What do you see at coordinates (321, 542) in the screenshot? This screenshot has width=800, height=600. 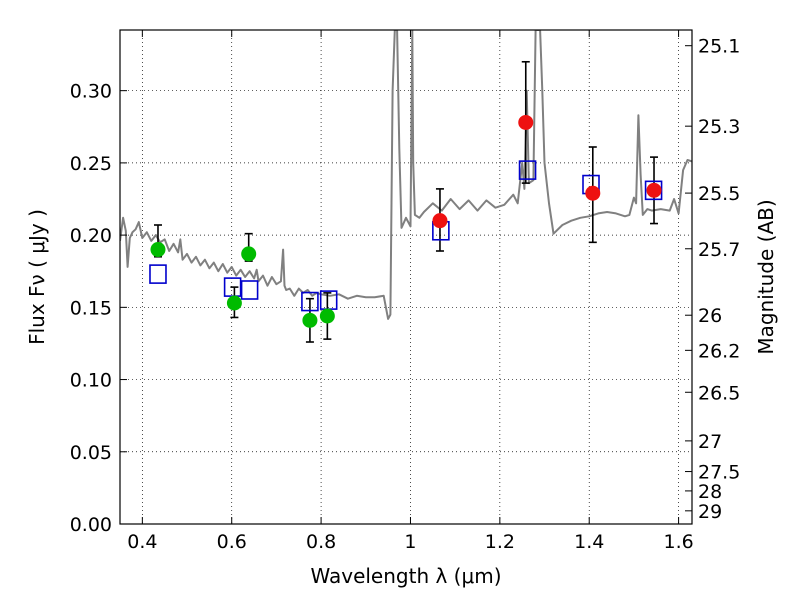 I see `x-tick-label-2: 0.8` at bounding box center [321, 542].